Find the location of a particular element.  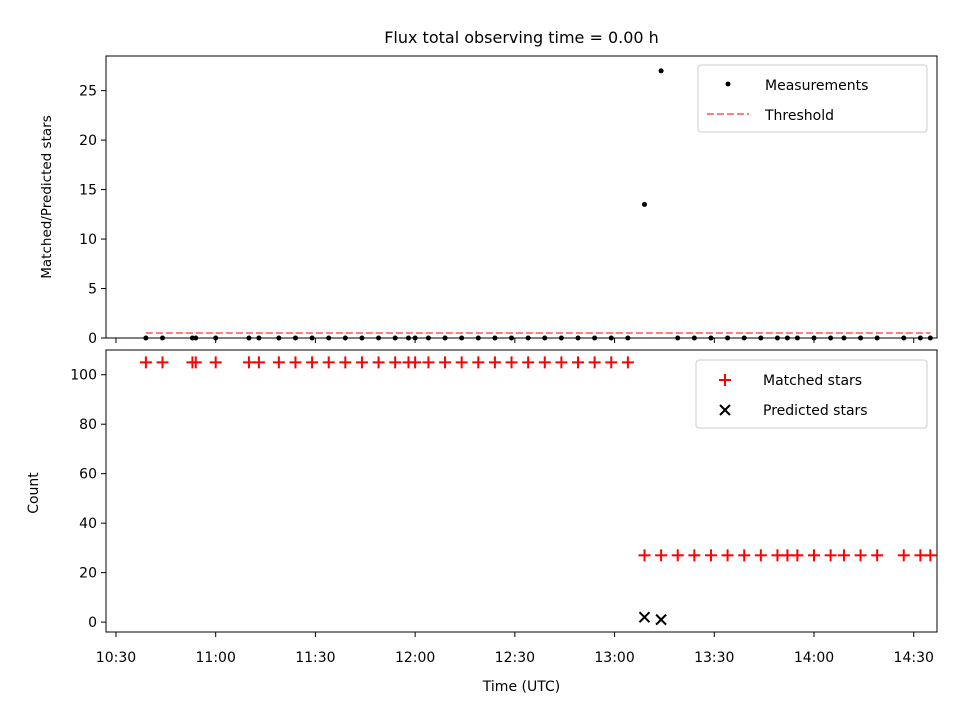

y-tick-label: 15 is located at coordinates (88, 191).